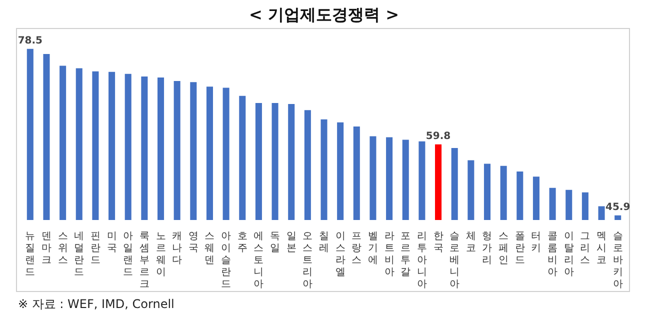 The height and width of the screenshot is (319, 650). I want to click on chart-title: < 기업제도경쟁력 >, so click(324, 14).